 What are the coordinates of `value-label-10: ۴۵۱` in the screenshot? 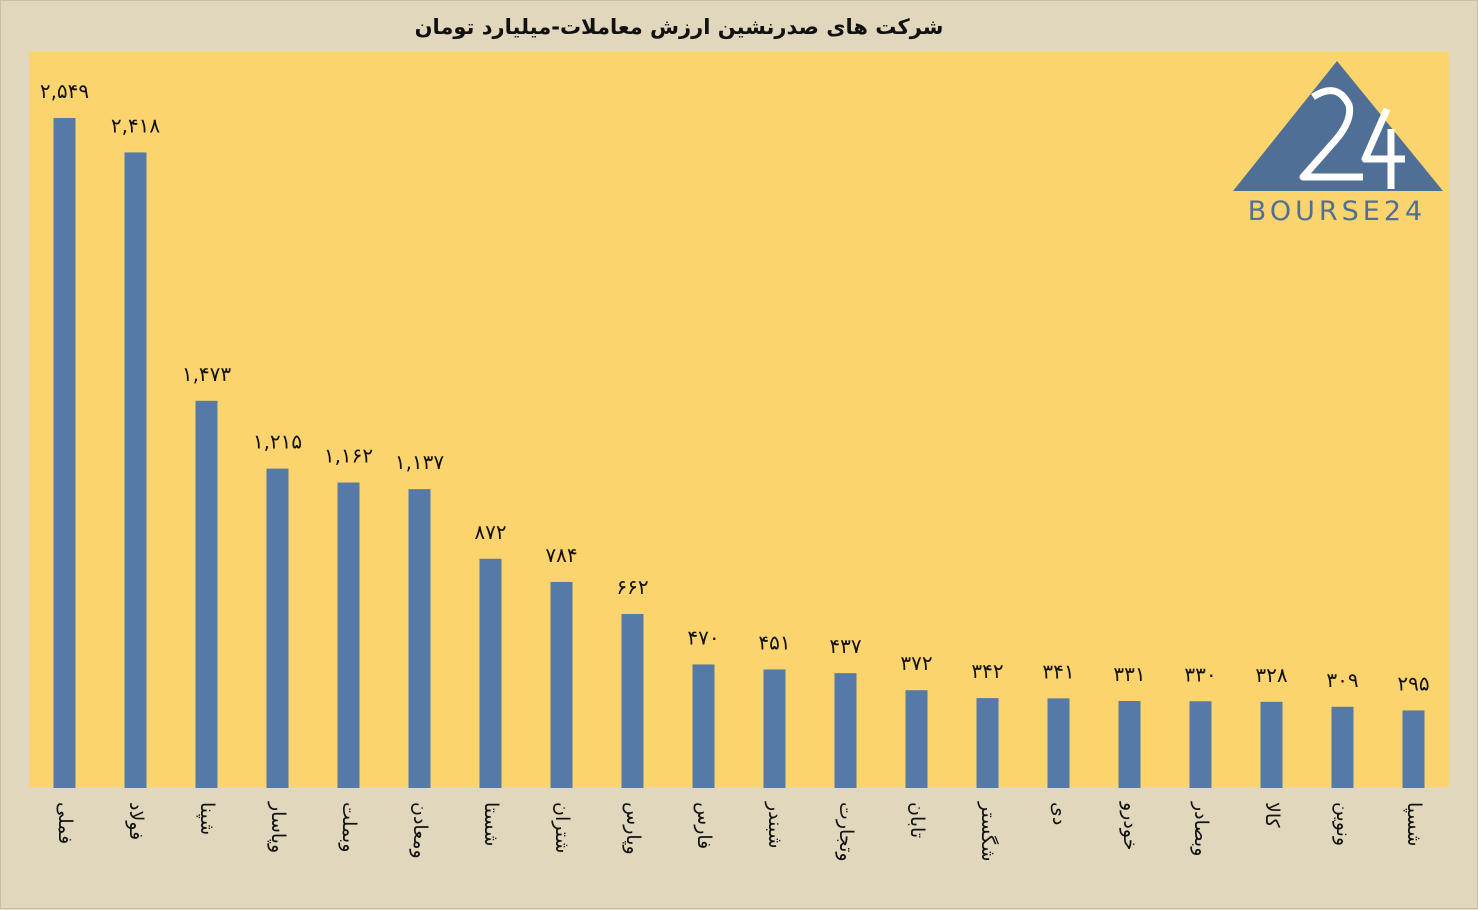 It's located at (774, 642).